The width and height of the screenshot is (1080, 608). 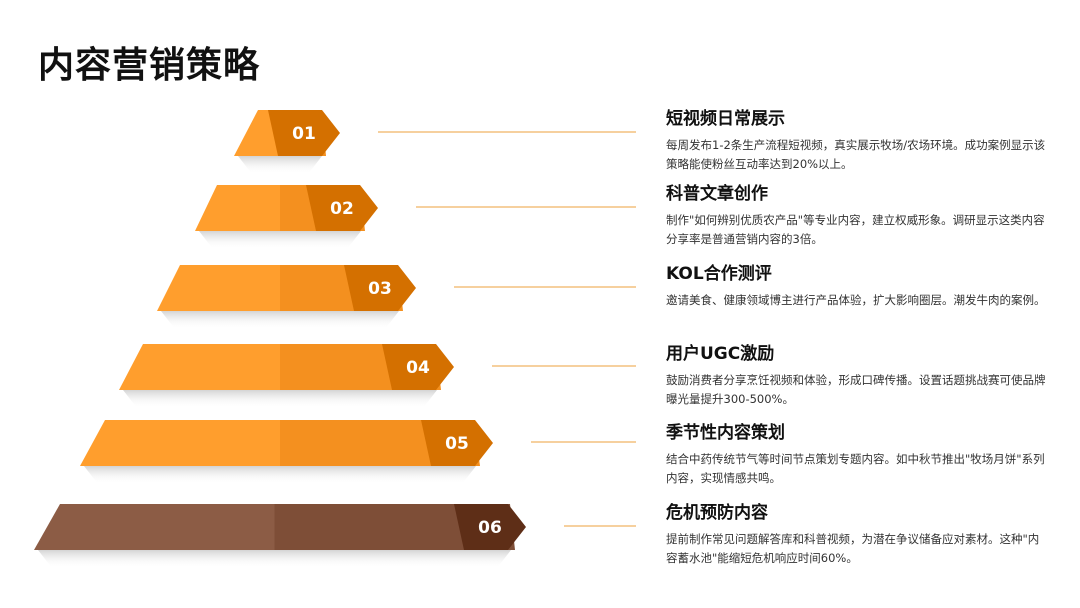 I want to click on page-title: 内容营销策略, so click(x=149, y=65).